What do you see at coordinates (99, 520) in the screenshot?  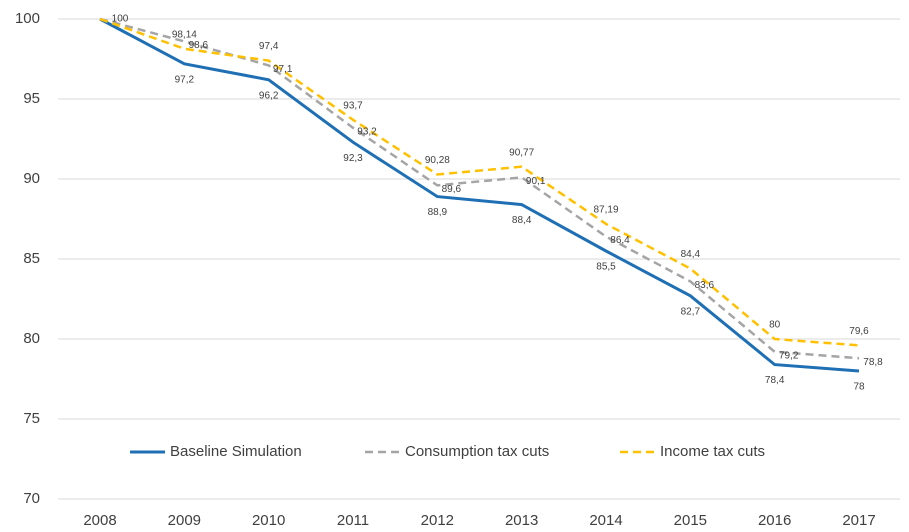 I see `x-tick-label: 2008` at bounding box center [99, 520].